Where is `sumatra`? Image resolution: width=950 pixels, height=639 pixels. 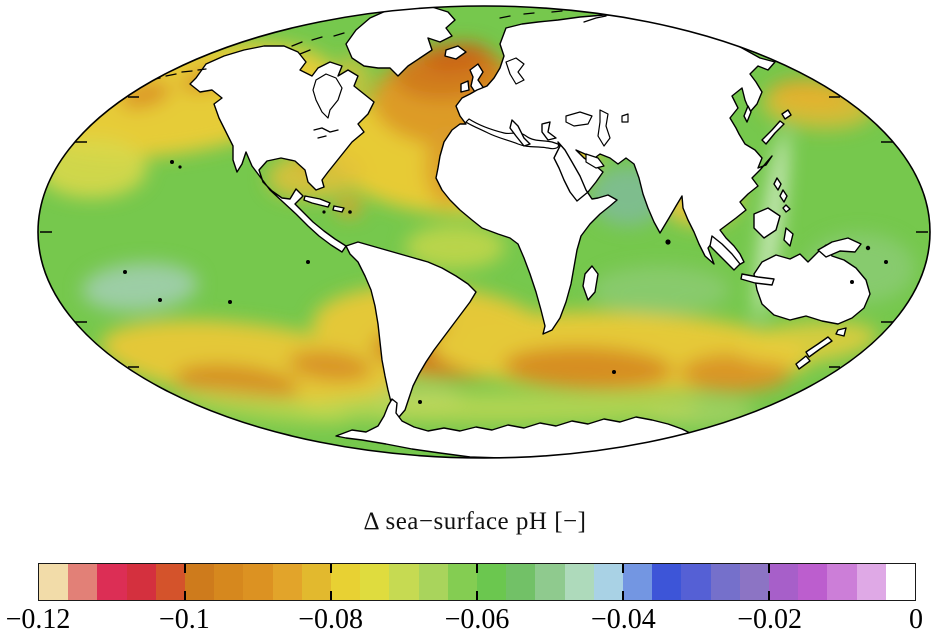 sumatra is located at coordinates (725, 253).